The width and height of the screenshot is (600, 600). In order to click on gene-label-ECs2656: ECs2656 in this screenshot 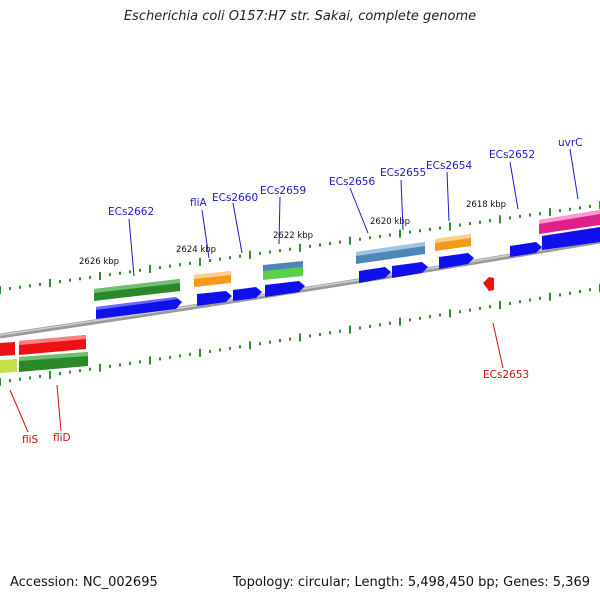, I will do `click(352, 182)`.